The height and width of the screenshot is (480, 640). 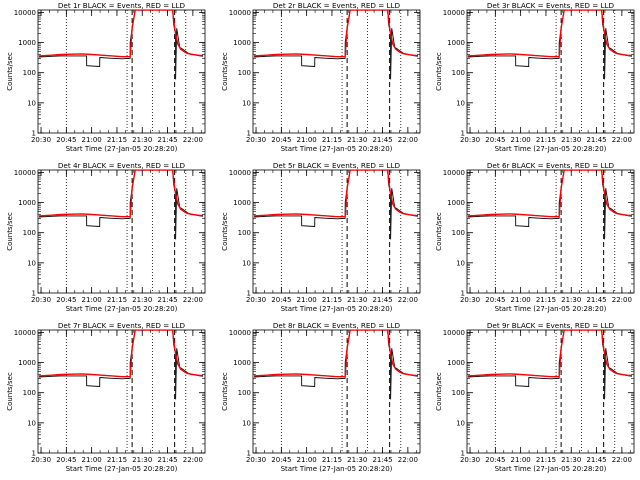 I want to click on plot-title: Det 9r BLACK = Events, RED = LLD, so click(x=551, y=325).